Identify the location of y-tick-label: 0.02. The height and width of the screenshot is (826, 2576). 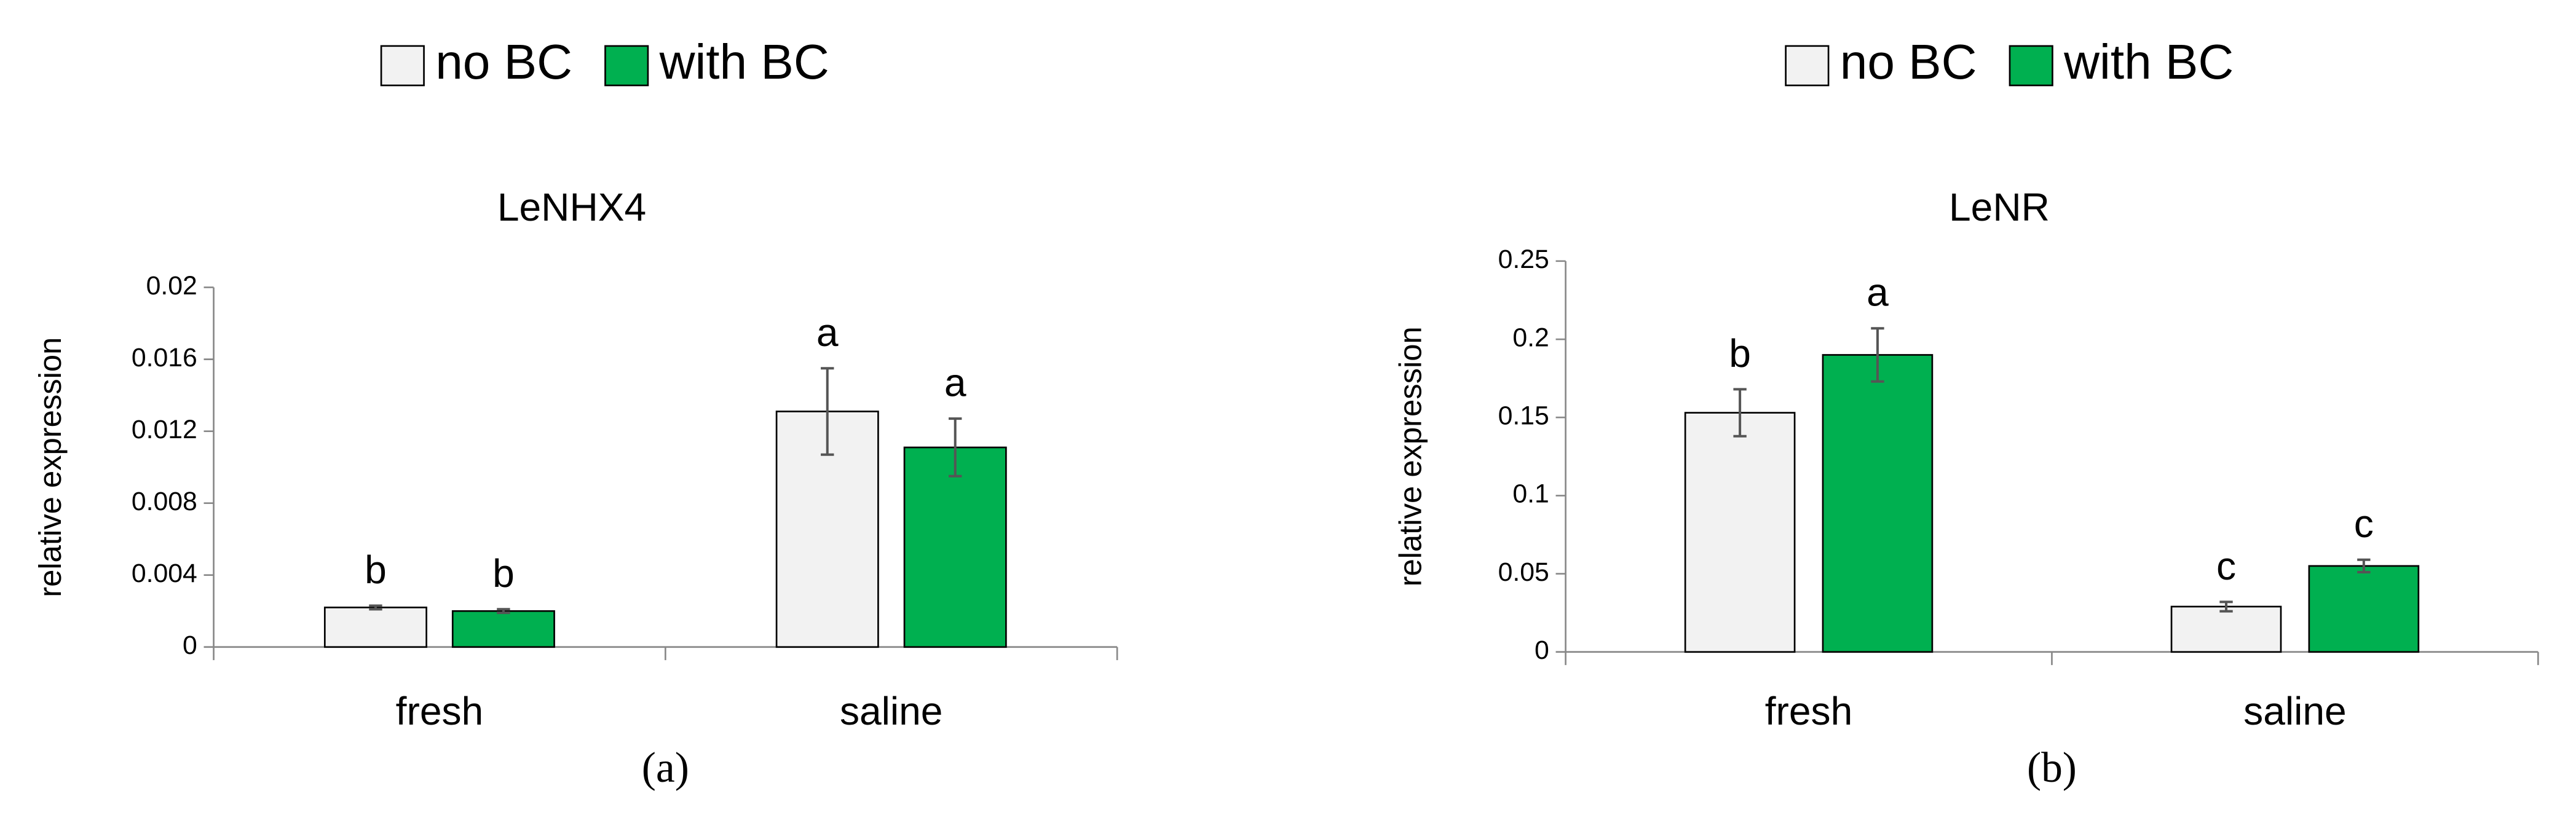
(171, 286).